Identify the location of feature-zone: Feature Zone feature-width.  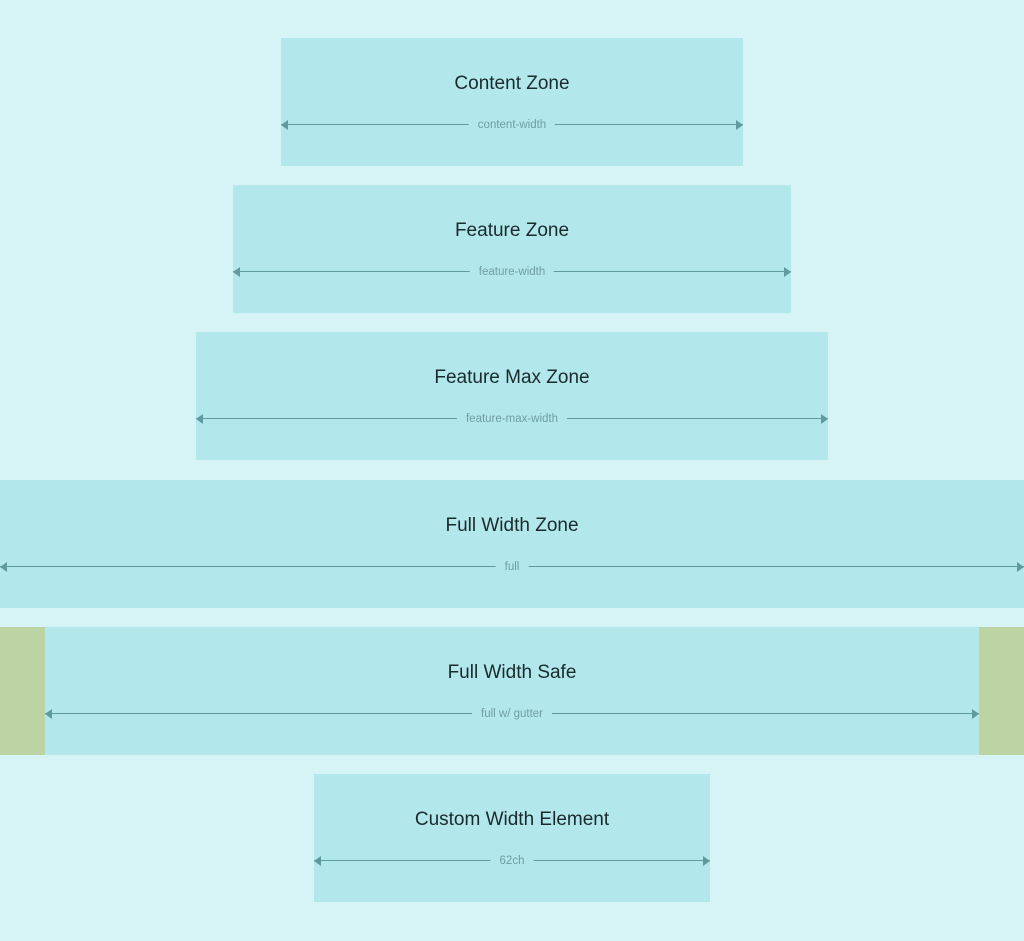
(512, 249).